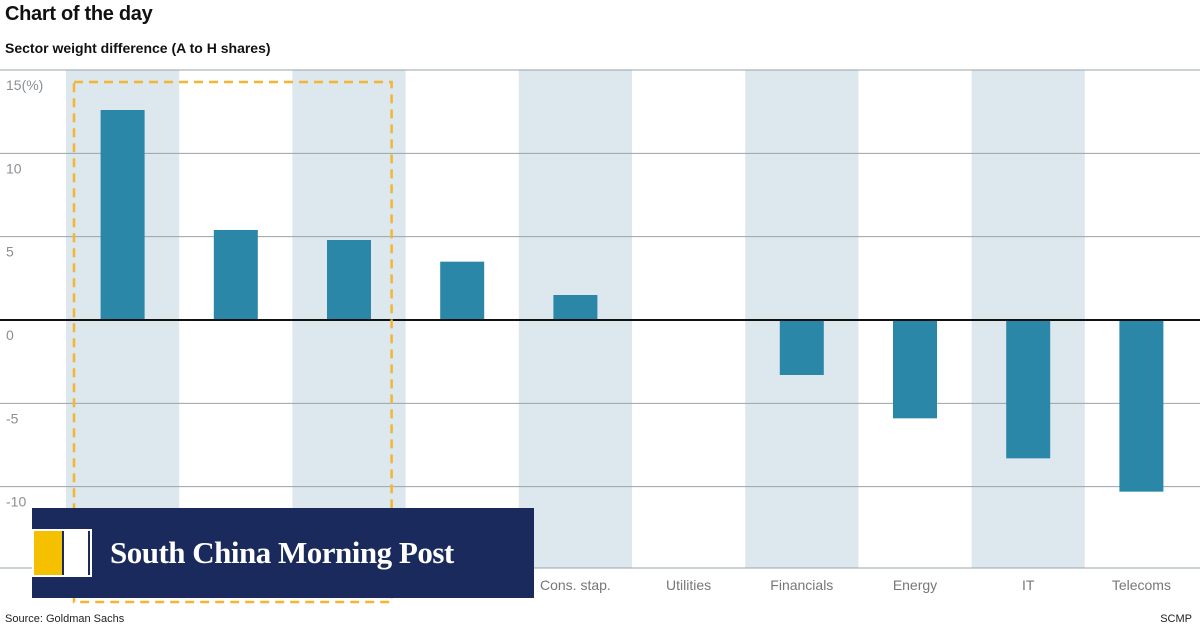 The width and height of the screenshot is (1200, 630). Describe the element at coordinates (1028, 389) in the screenshot. I see `bar-it` at that location.